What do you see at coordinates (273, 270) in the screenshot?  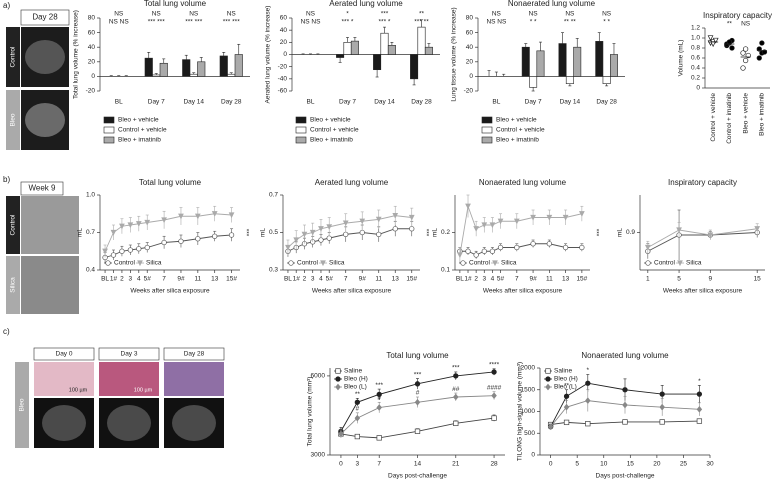 I see `y-tick-label: 0.3` at bounding box center [273, 270].